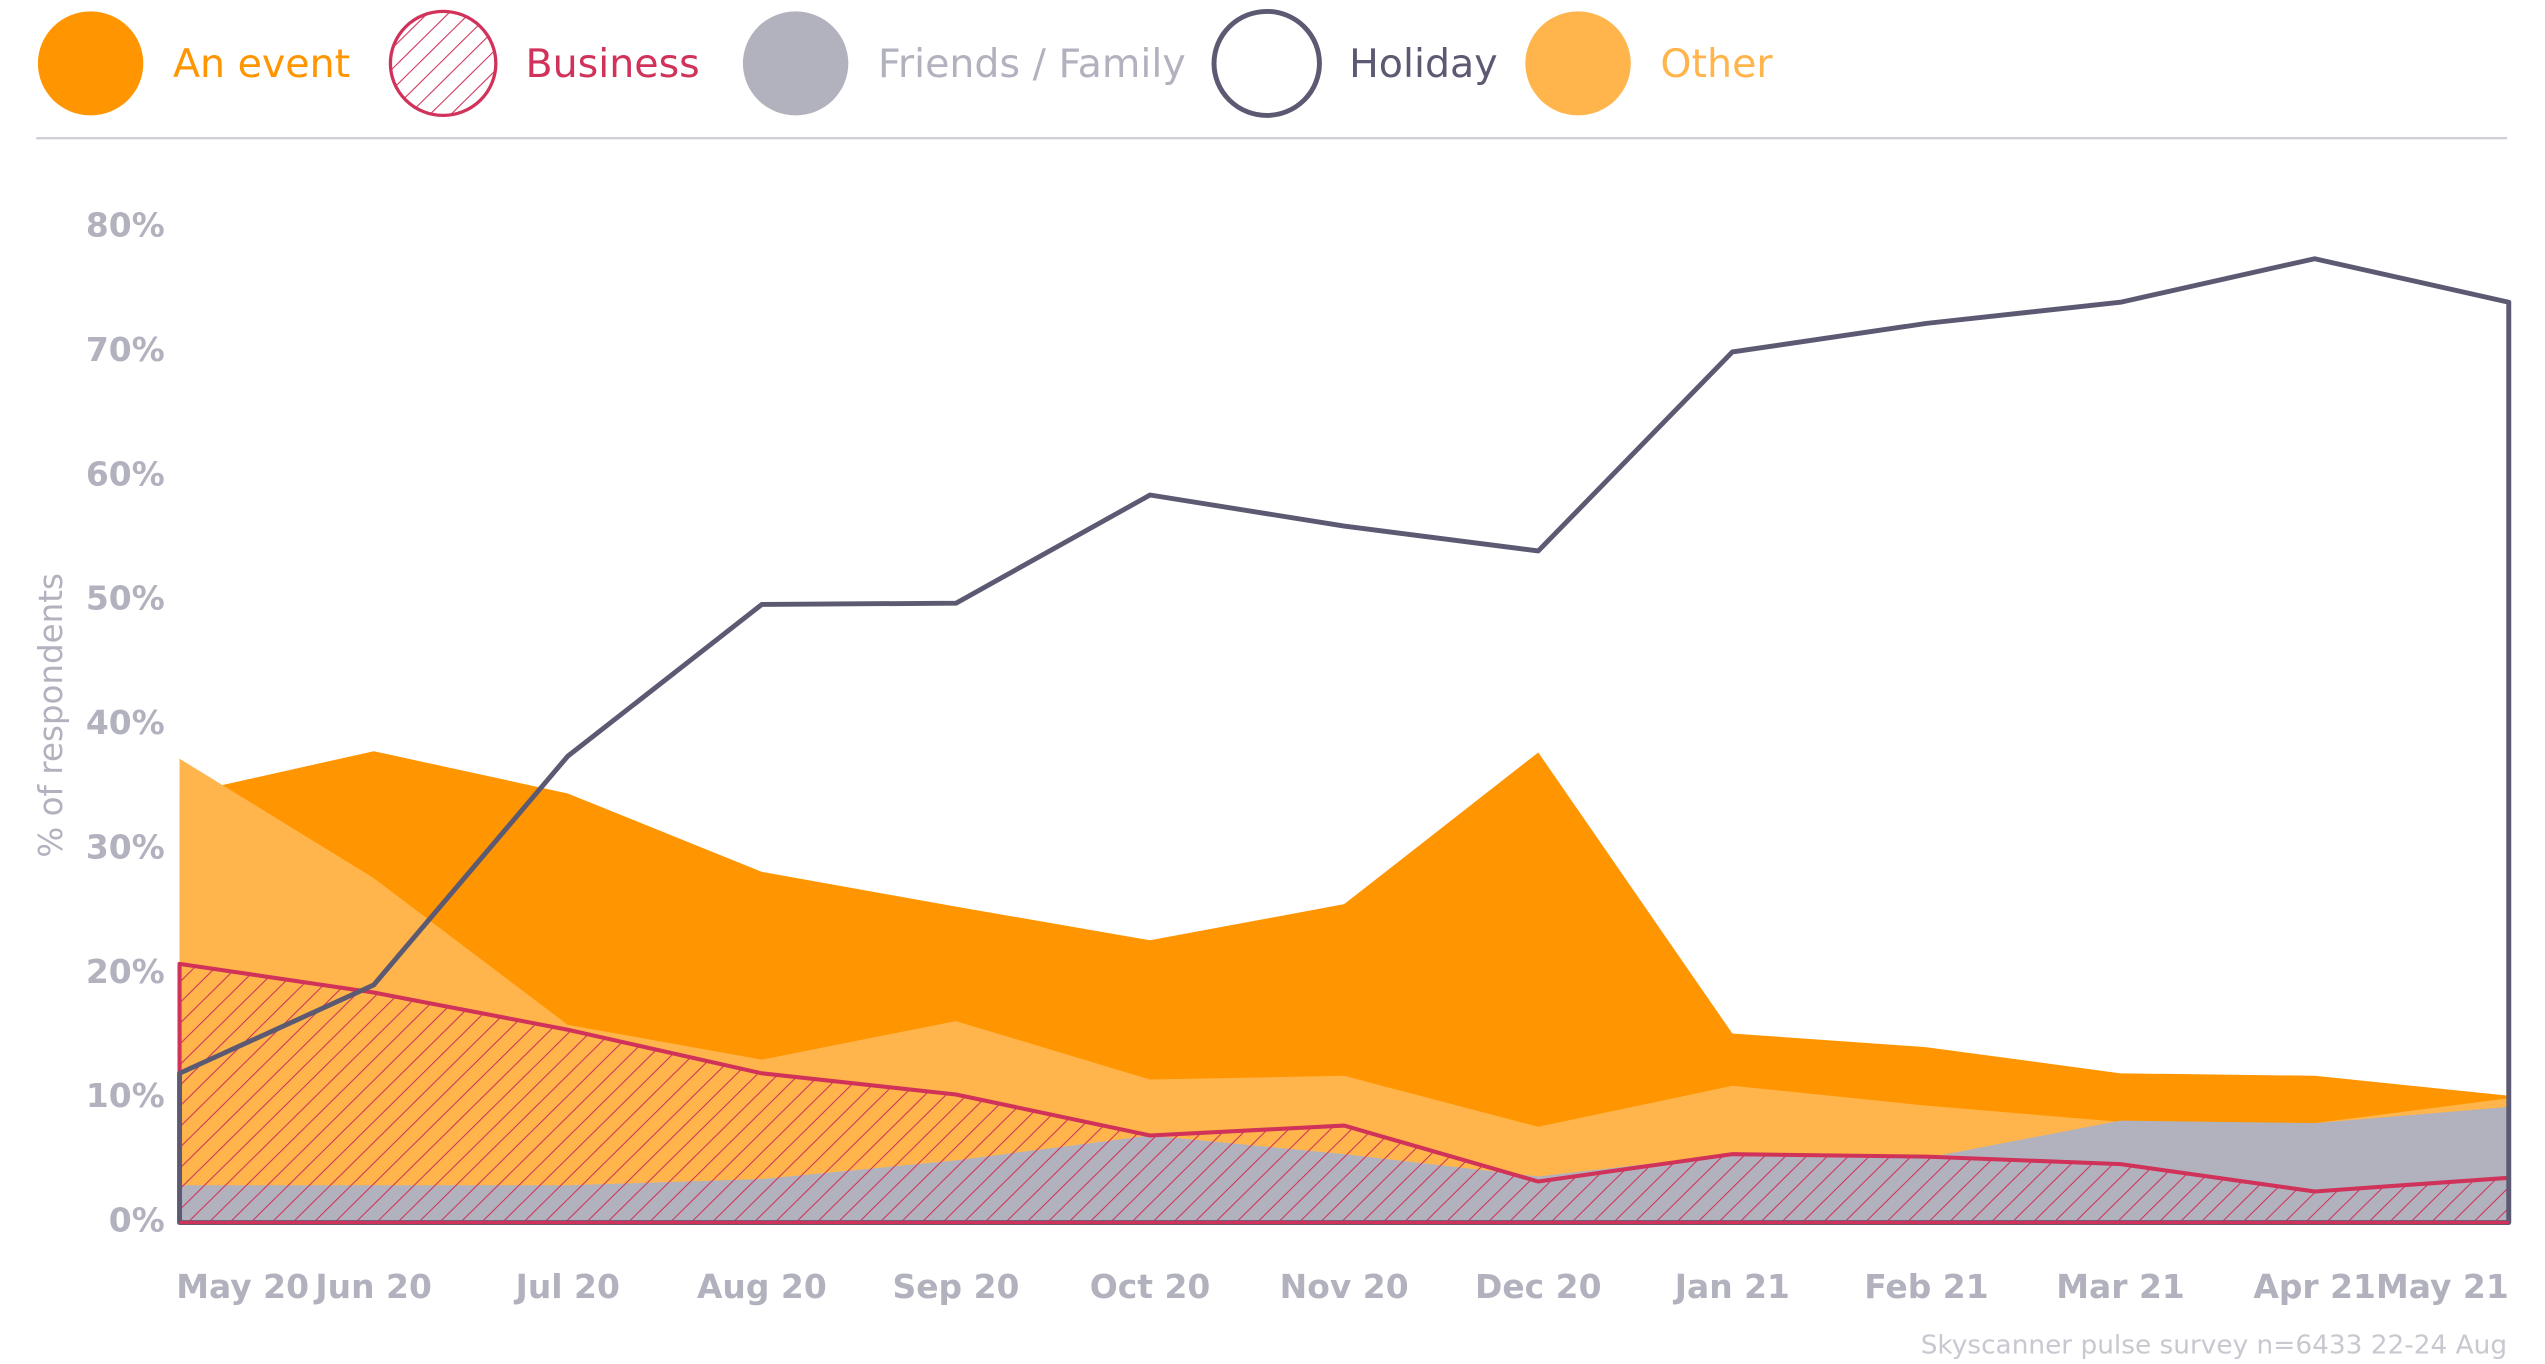 Image resolution: width=2545 pixels, height=1364 pixels. I want to click on x-tick-label: May 20, so click(242, 1287).